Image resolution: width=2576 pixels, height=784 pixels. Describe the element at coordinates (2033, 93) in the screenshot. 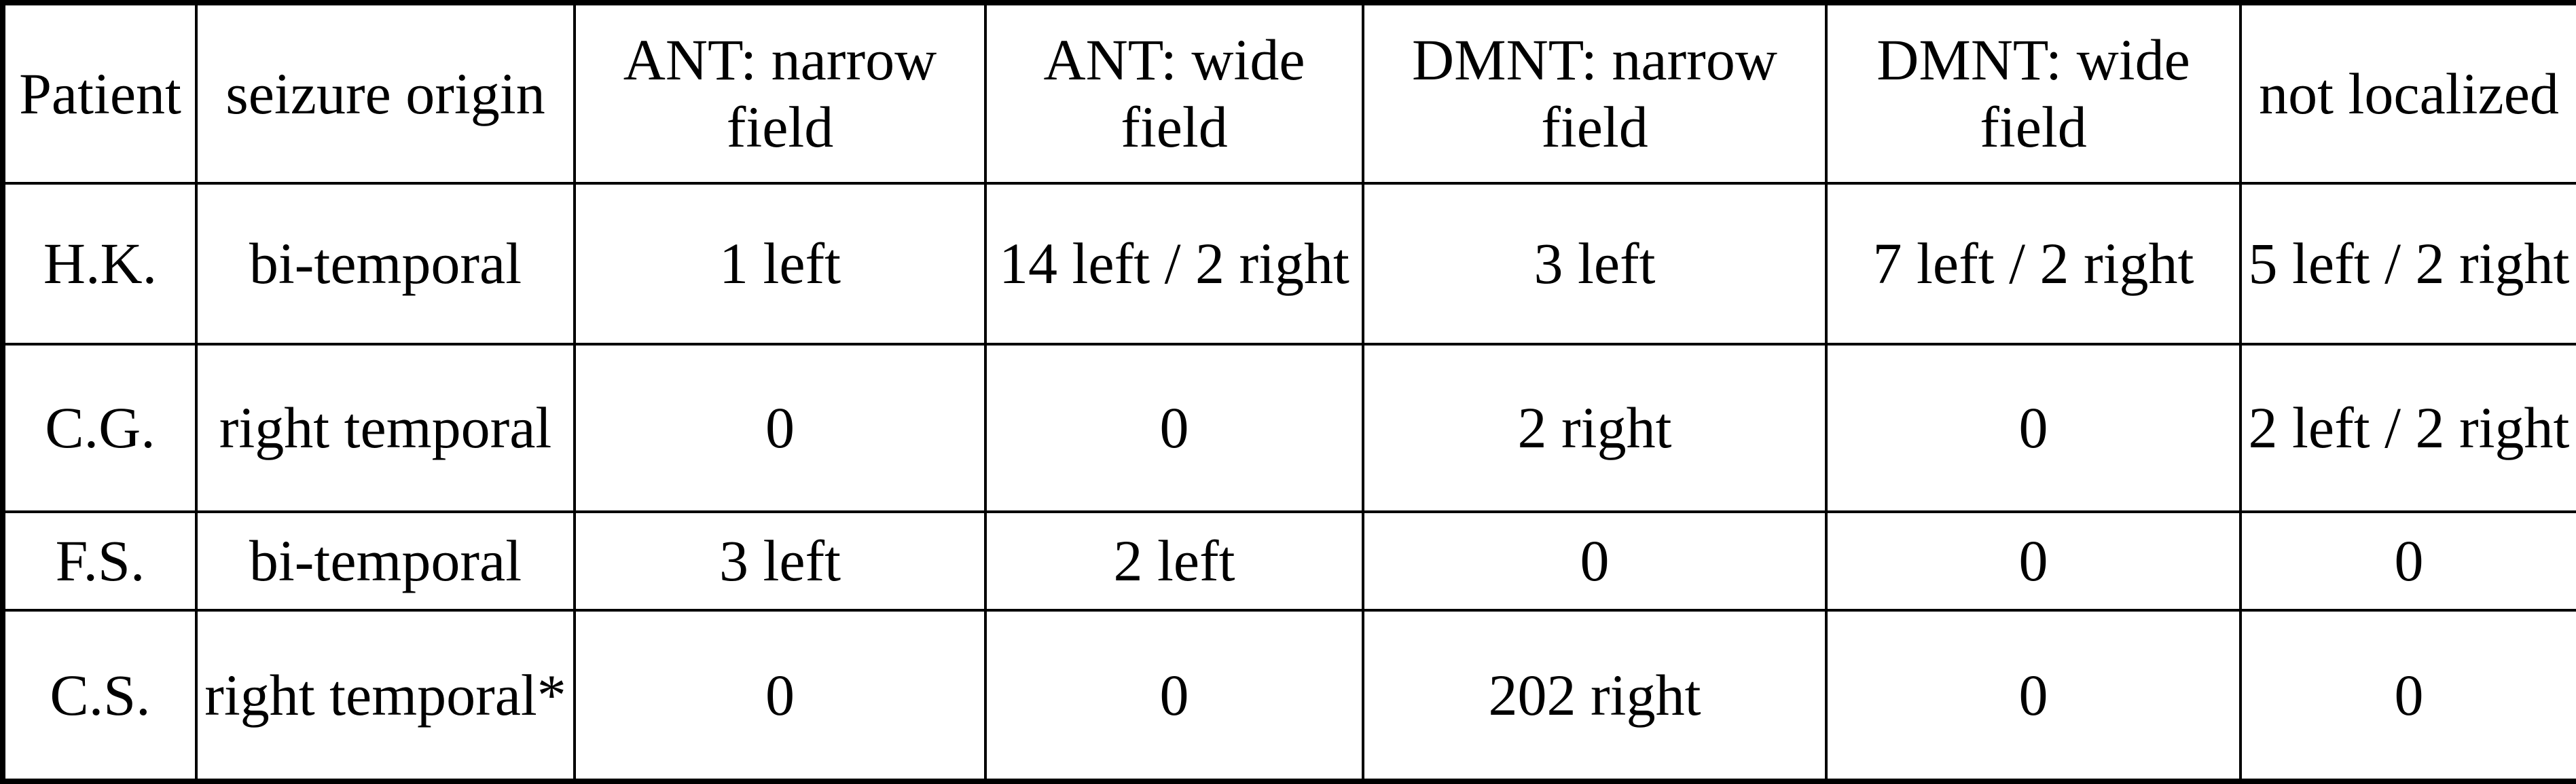

I see `header-cell: DMNT: wide field` at that location.